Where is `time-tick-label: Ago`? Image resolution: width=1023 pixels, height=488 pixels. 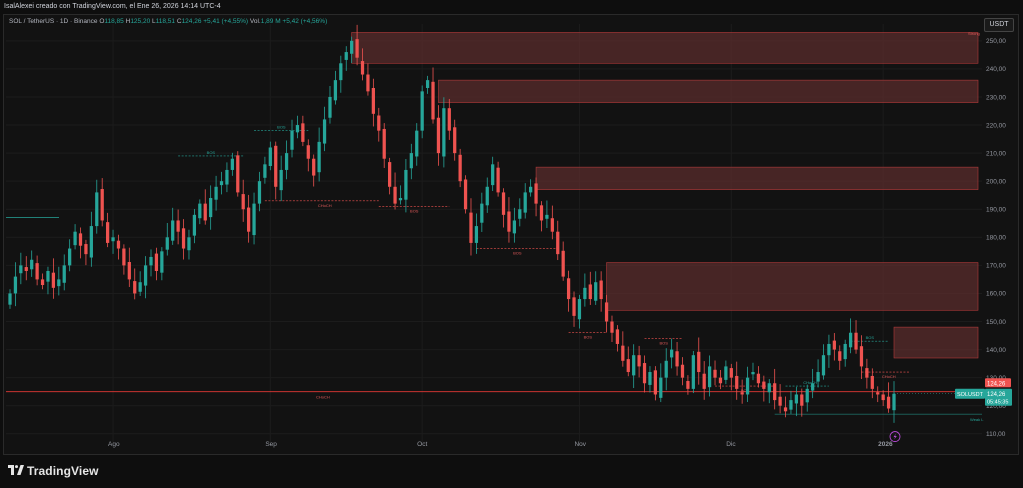
time-tick-label: Ago is located at coordinates (114, 444).